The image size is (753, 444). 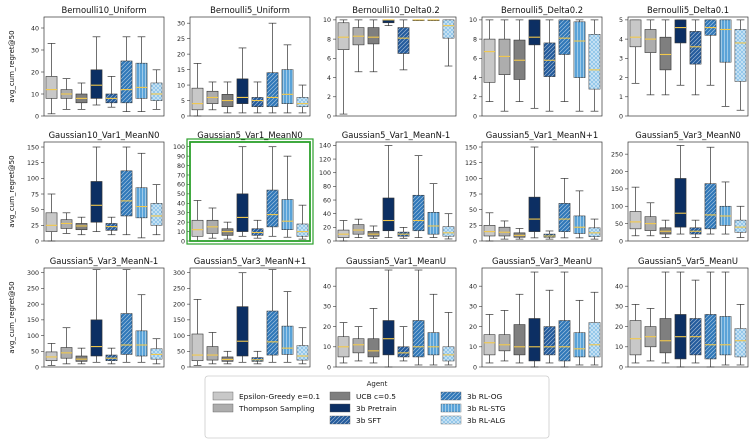 I want to click on legend-item-thompson-sampling: Thompson Sampling, so click(x=263, y=408).